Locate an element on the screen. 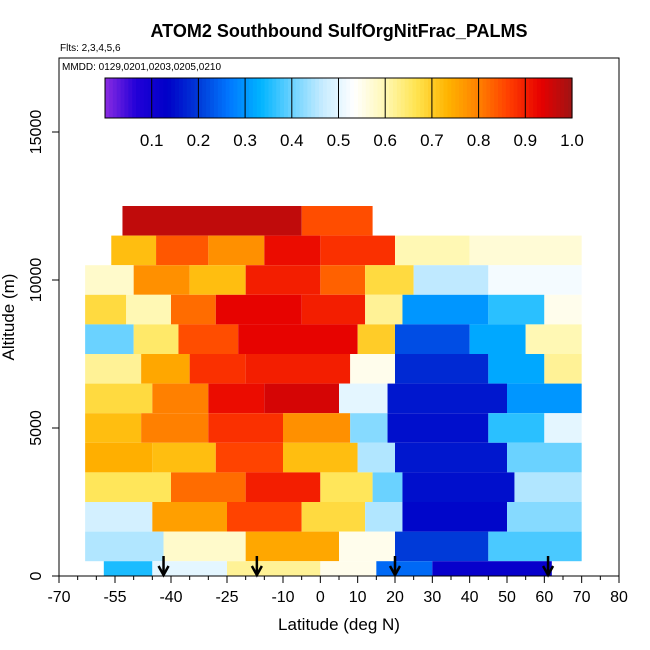  colorbar-tick-label: 0.8 is located at coordinates (479, 140).